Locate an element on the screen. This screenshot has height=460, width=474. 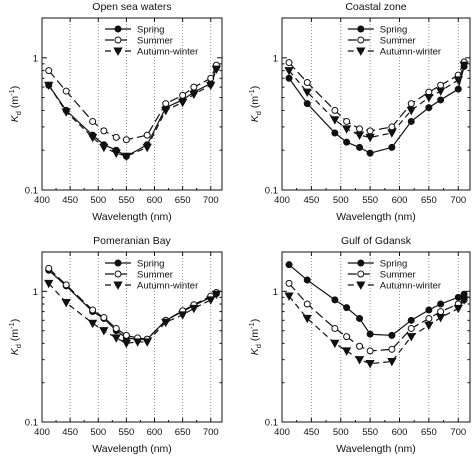
y-axis-label-k: K is located at coordinates (255, 351).